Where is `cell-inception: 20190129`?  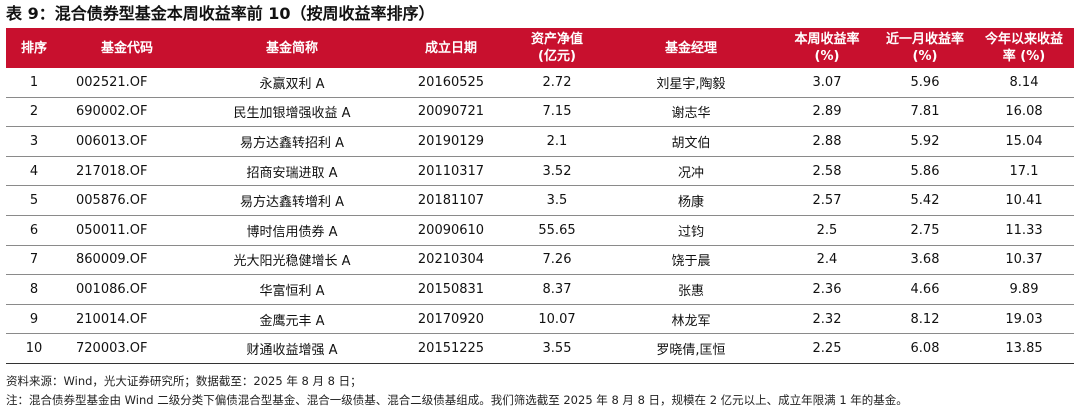
cell-inception: 20190129 is located at coordinates (451, 141).